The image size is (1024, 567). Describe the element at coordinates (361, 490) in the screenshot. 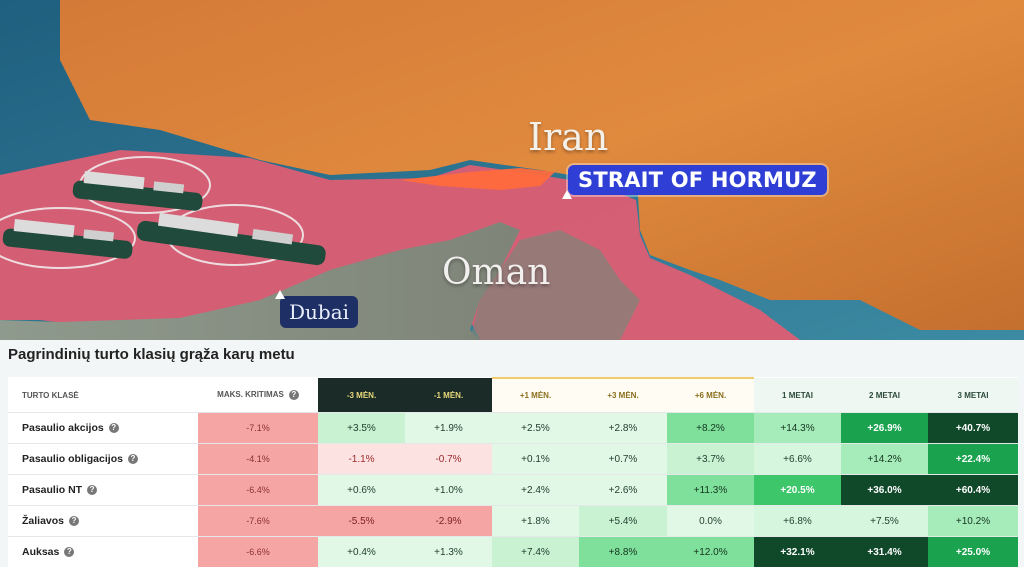

I see `value-cell: +0.6%` at that location.